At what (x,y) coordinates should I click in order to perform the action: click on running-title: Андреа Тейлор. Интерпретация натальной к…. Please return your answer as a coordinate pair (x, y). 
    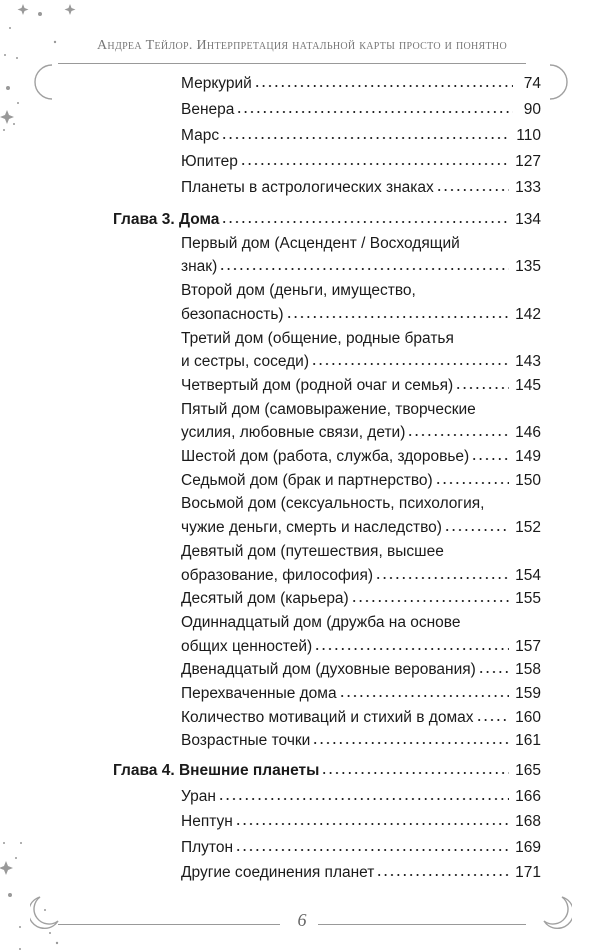
    Looking at the image, I should click on (302, 45).